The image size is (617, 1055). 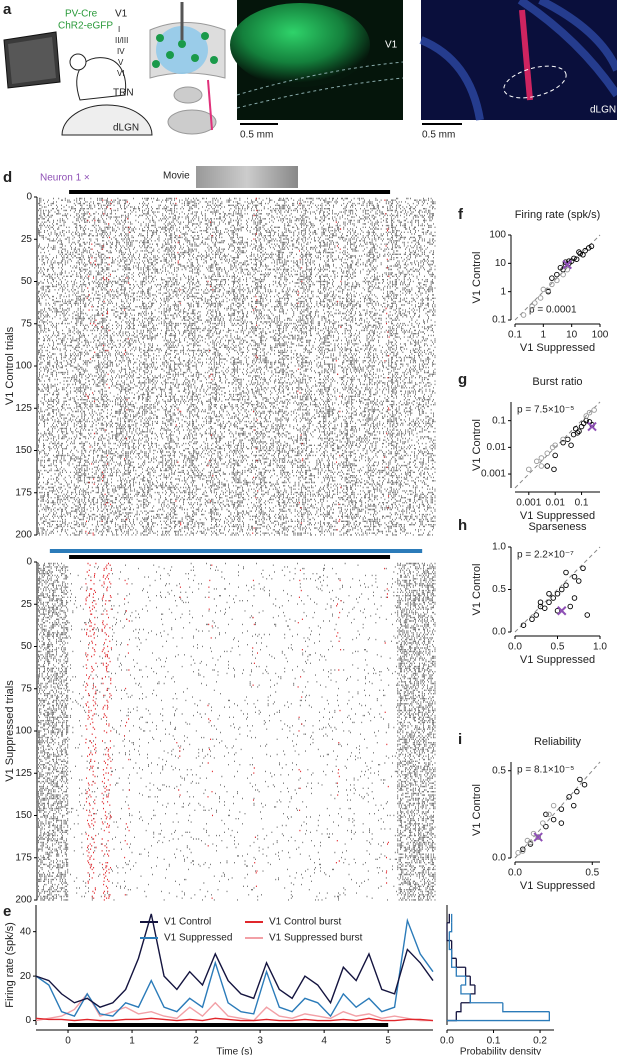 I want to click on schematic, so click(x=114, y=69).